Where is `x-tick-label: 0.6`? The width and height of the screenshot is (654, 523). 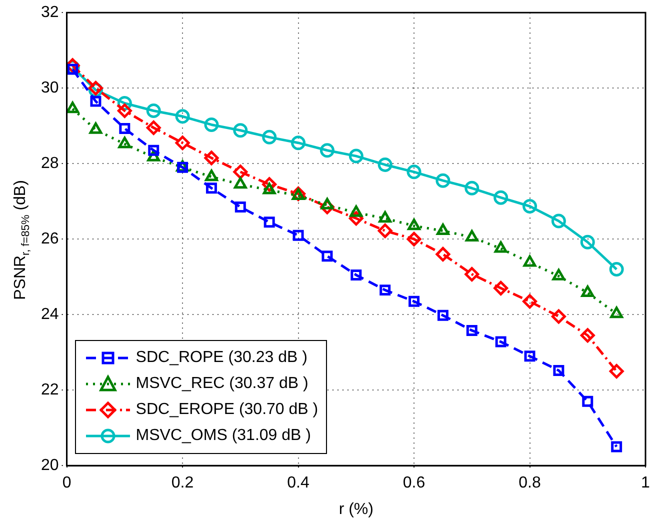 x-tick-label: 0.6 is located at coordinates (414, 483).